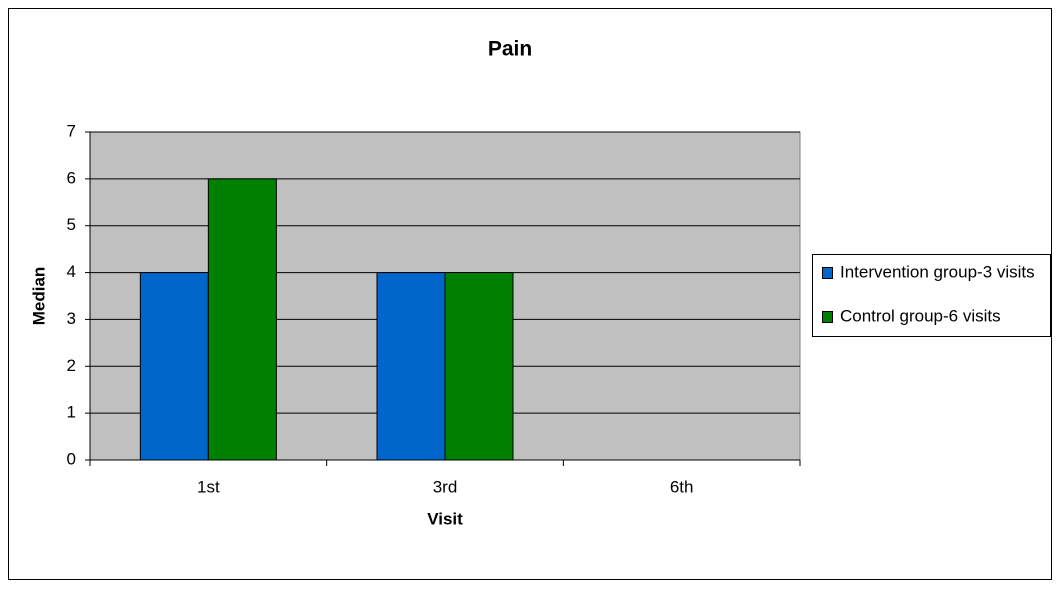 This screenshot has height=590, width=1061. Describe the element at coordinates (71, 224) in the screenshot. I see `y-tick-label: 5` at that location.